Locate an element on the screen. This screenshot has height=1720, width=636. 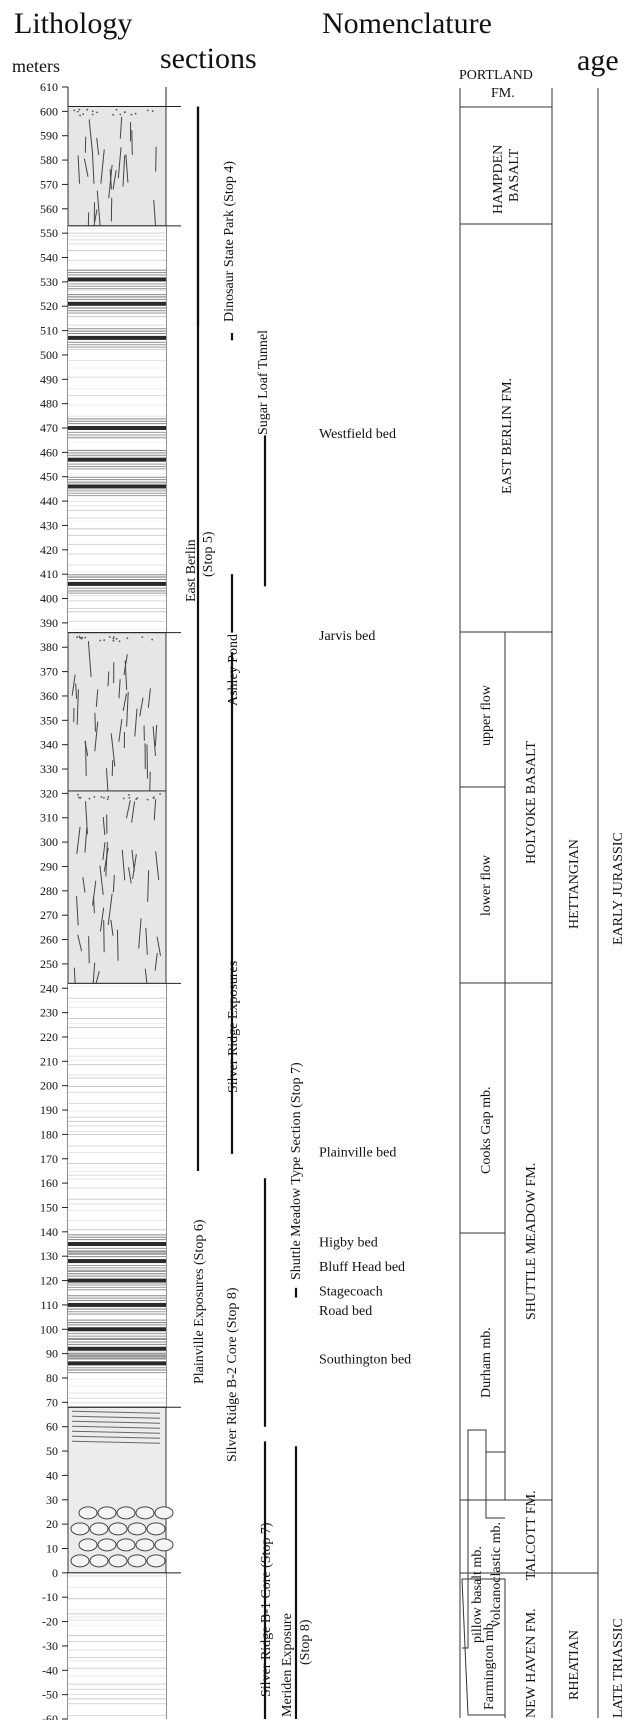
axis-tick-label: 60 is located at coordinates (52, 1427).